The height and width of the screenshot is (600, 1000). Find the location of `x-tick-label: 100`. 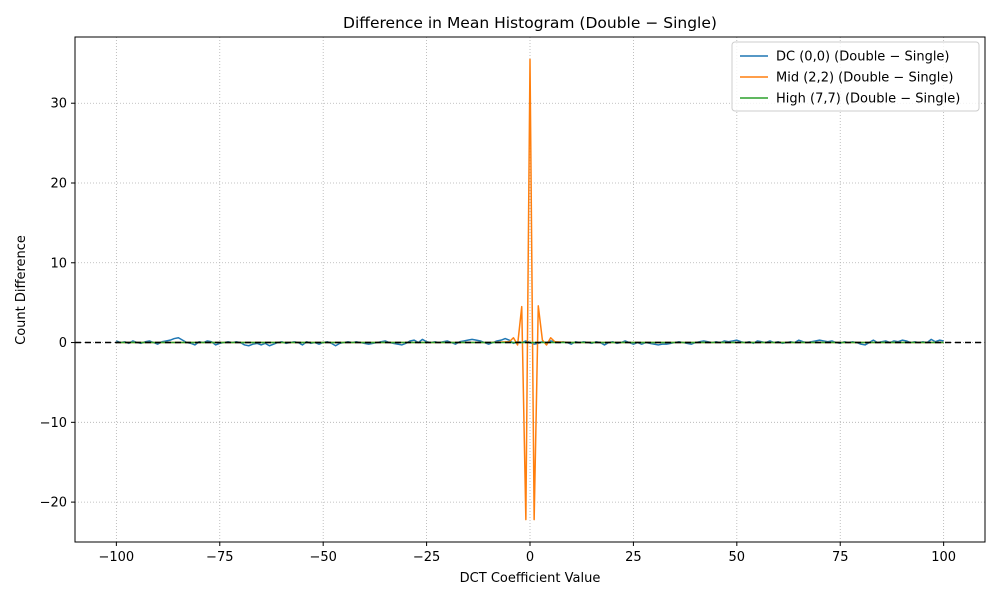

x-tick-label: 100 is located at coordinates (943, 557).